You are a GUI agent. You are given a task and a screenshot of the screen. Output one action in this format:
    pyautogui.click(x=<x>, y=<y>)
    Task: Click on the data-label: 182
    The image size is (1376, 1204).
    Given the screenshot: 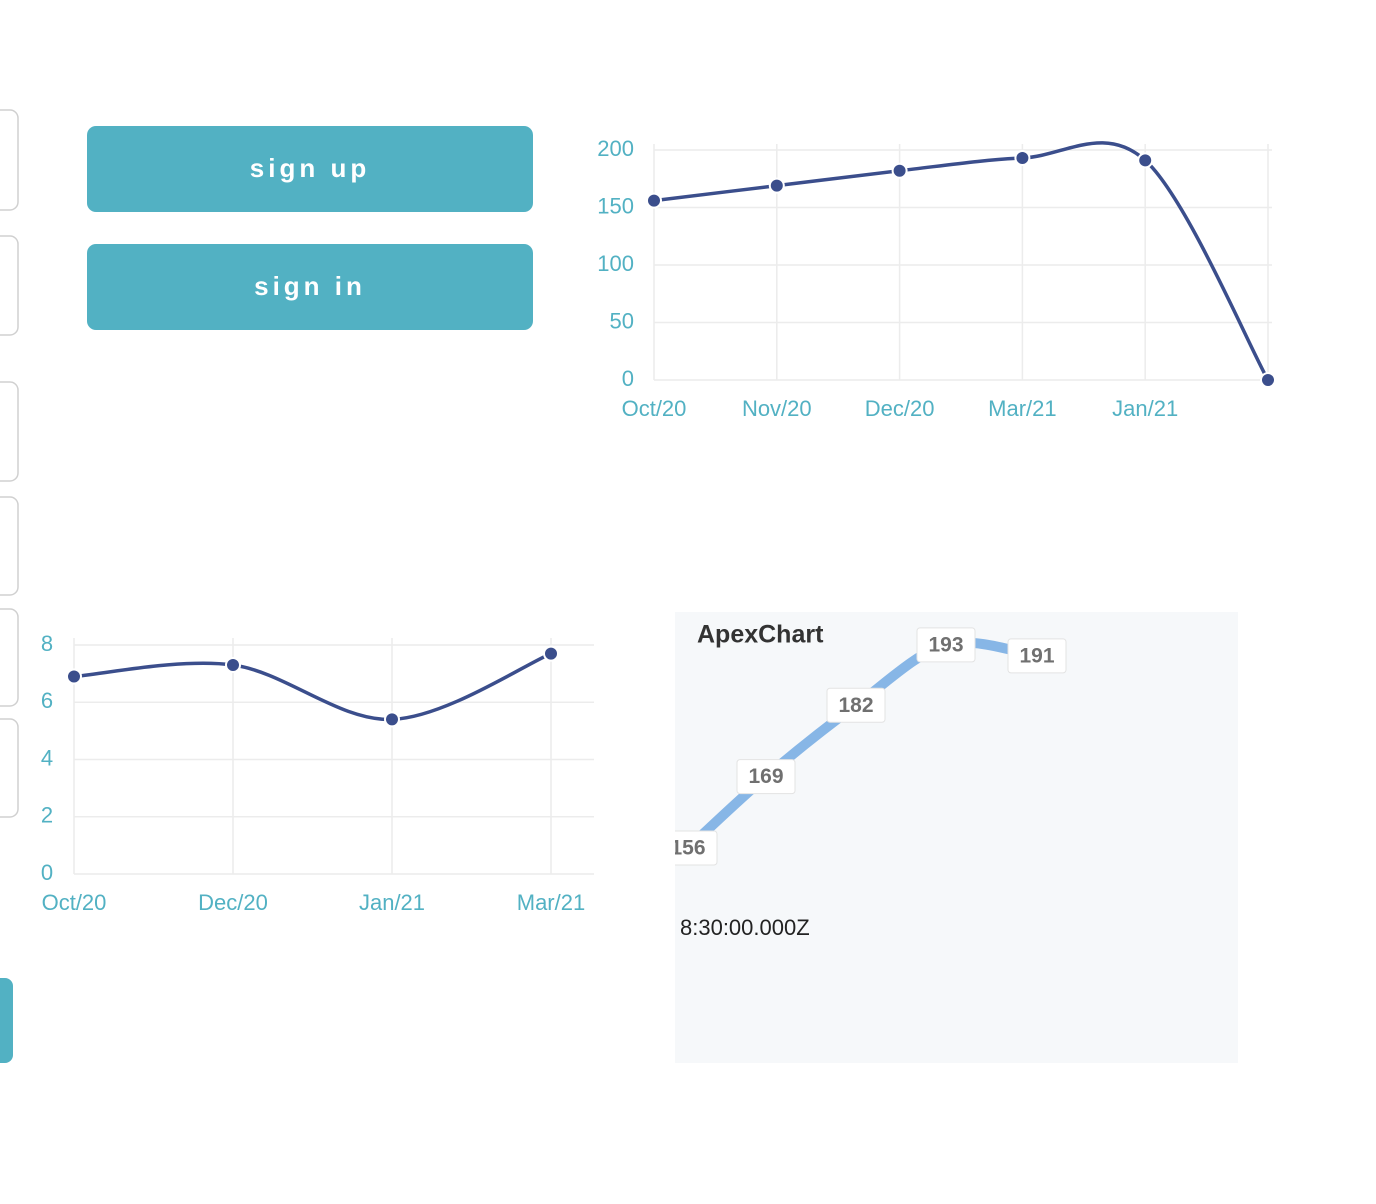 What is the action you would take?
    pyautogui.click(x=855, y=705)
    